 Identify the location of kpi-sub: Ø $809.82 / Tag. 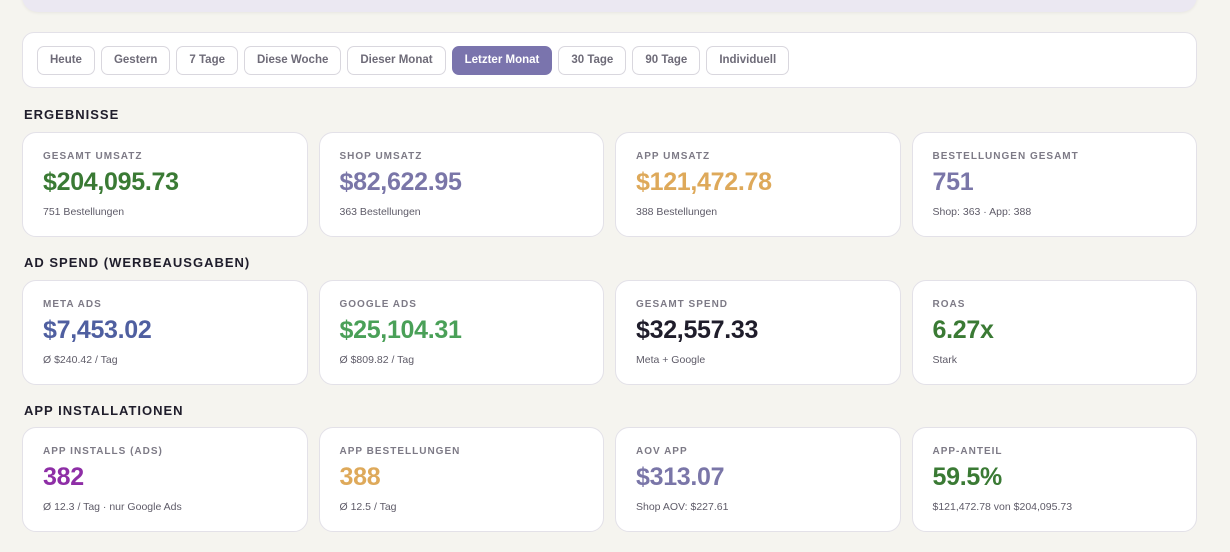
(377, 360).